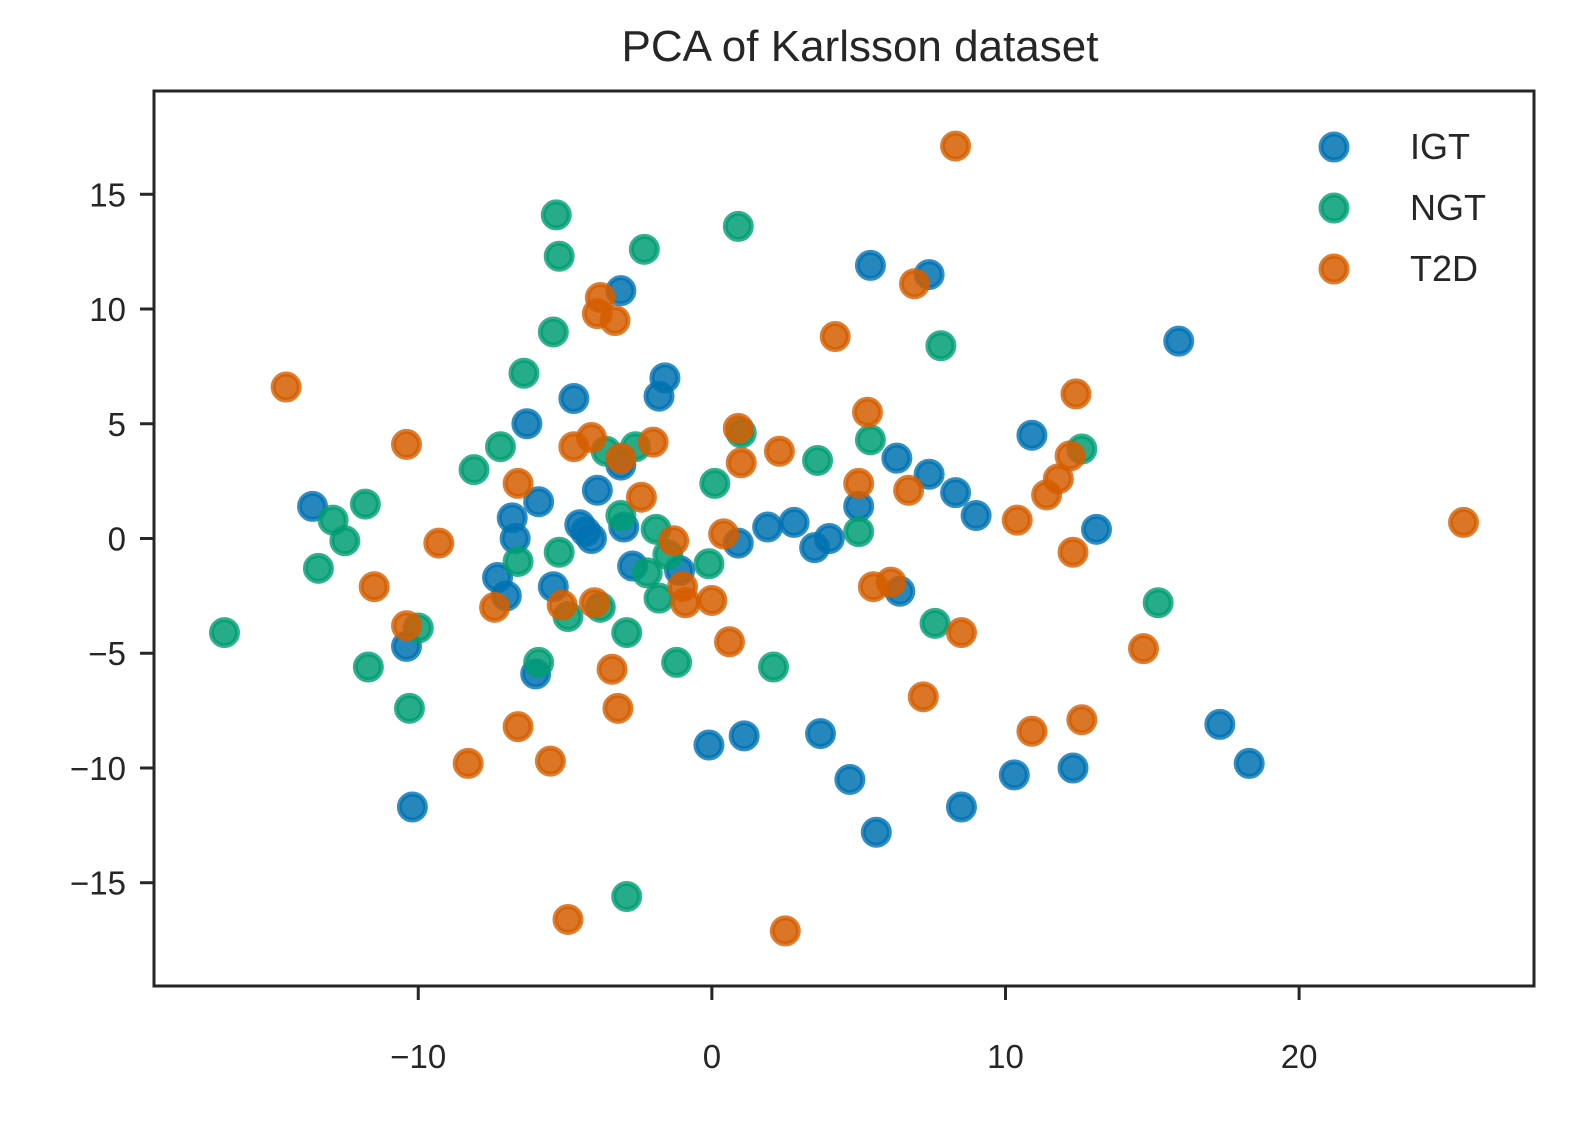  I want to click on x-tick-label: −10, so click(418, 1056).